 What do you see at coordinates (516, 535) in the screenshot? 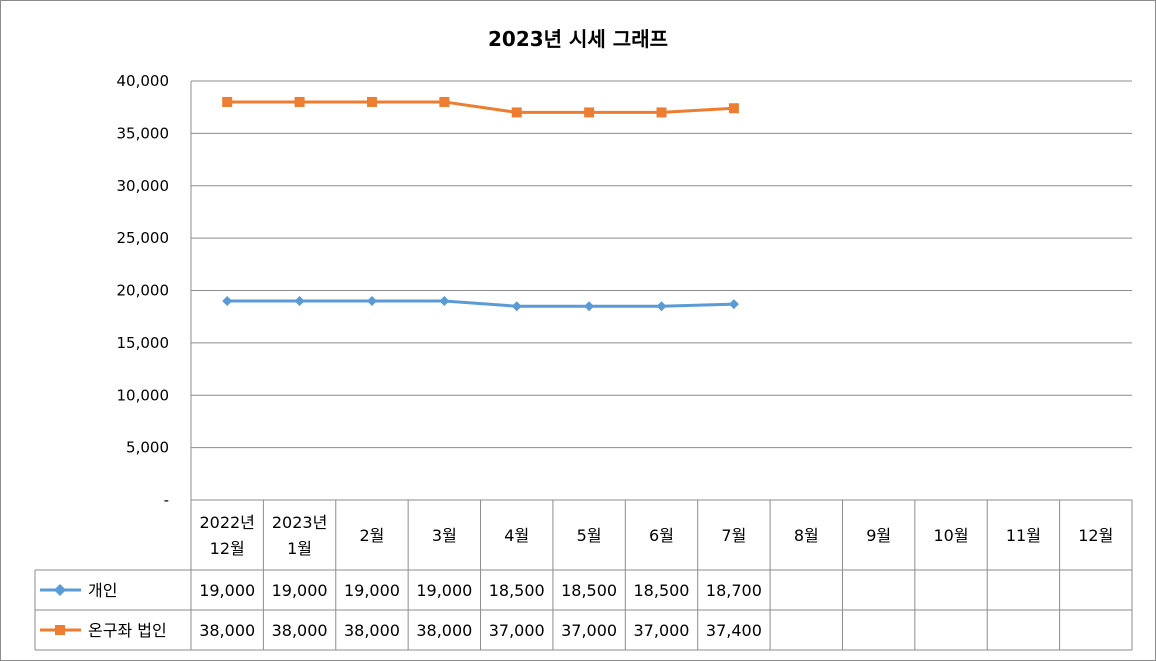
I see `x-tick-label: 4월` at bounding box center [516, 535].